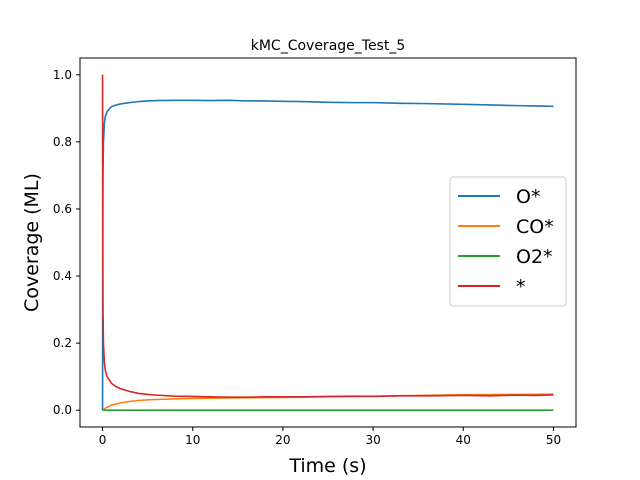 Image resolution: width=640 pixels, height=480 pixels. Describe the element at coordinates (32, 242) in the screenshot. I see `y-axis-label: Coverage (ML)` at that location.